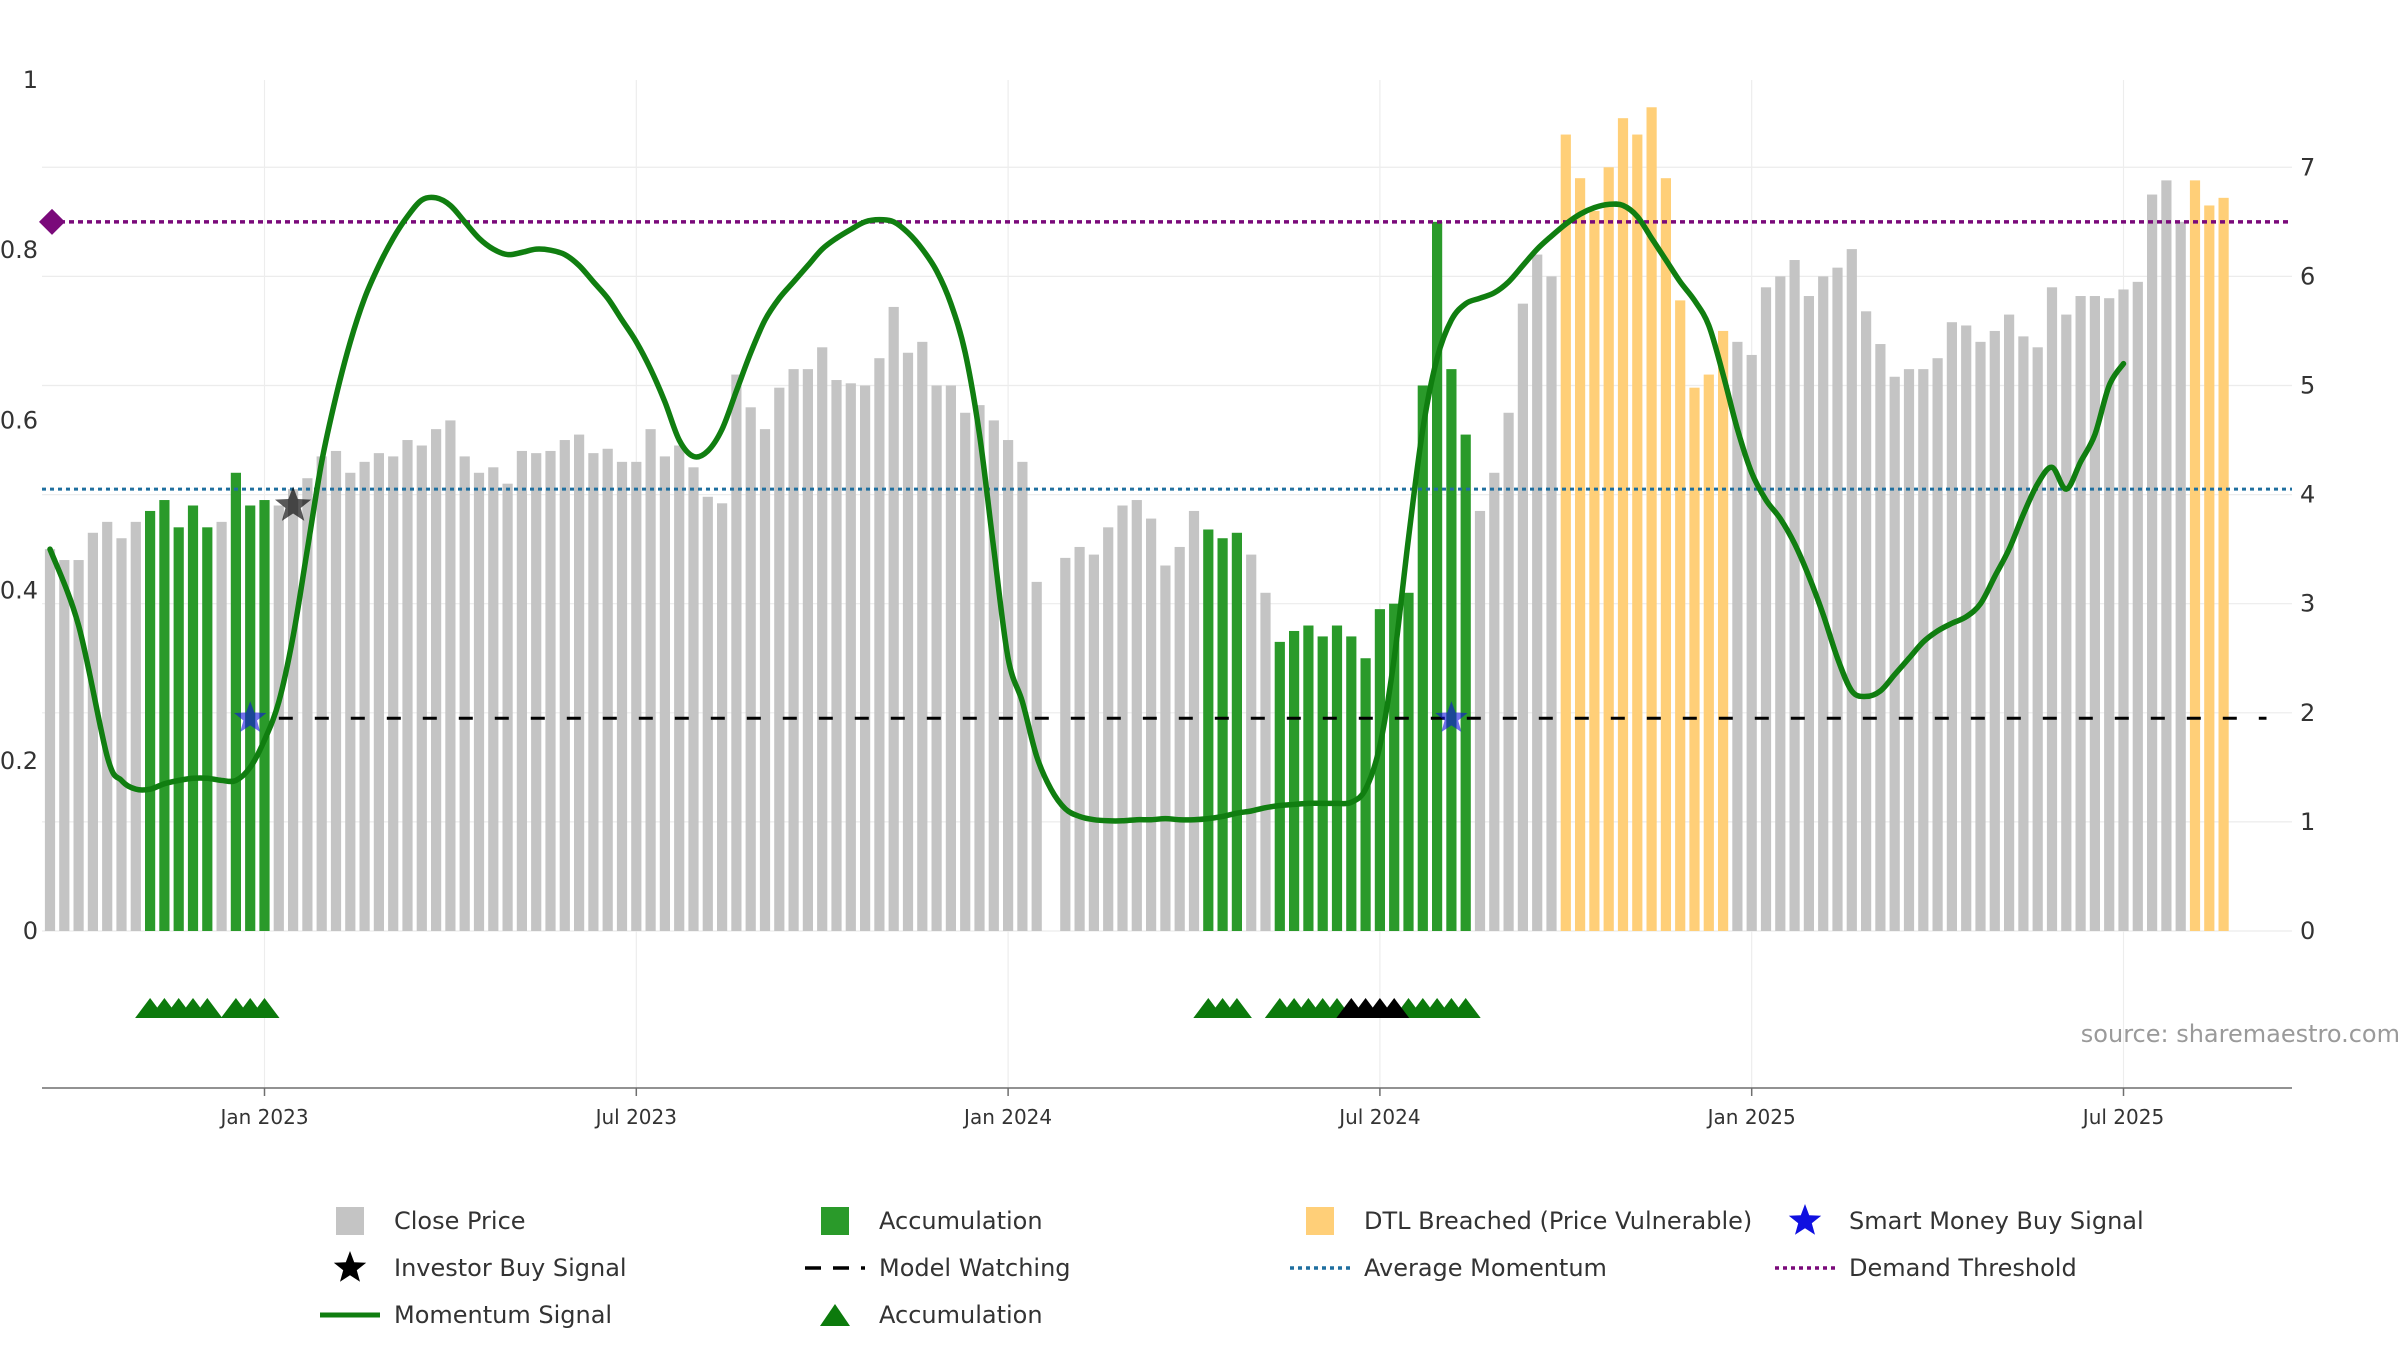 This screenshot has width=2400, height=1350. I want to click on legend-item-smart-money: Smart Money Buy Signal, so click(1997, 1219).